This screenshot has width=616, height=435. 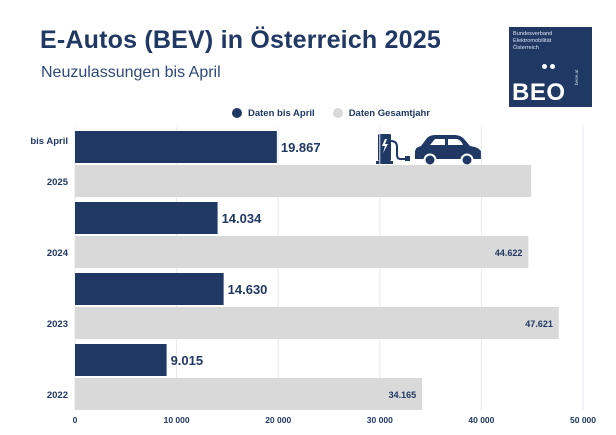 I want to click on legend-swatch-april, so click(x=237, y=113).